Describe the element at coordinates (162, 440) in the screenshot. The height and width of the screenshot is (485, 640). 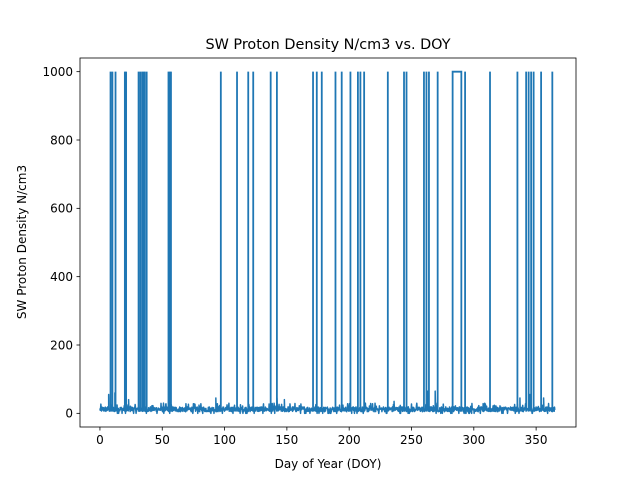
I see `x-tick-label-1: 50` at that location.